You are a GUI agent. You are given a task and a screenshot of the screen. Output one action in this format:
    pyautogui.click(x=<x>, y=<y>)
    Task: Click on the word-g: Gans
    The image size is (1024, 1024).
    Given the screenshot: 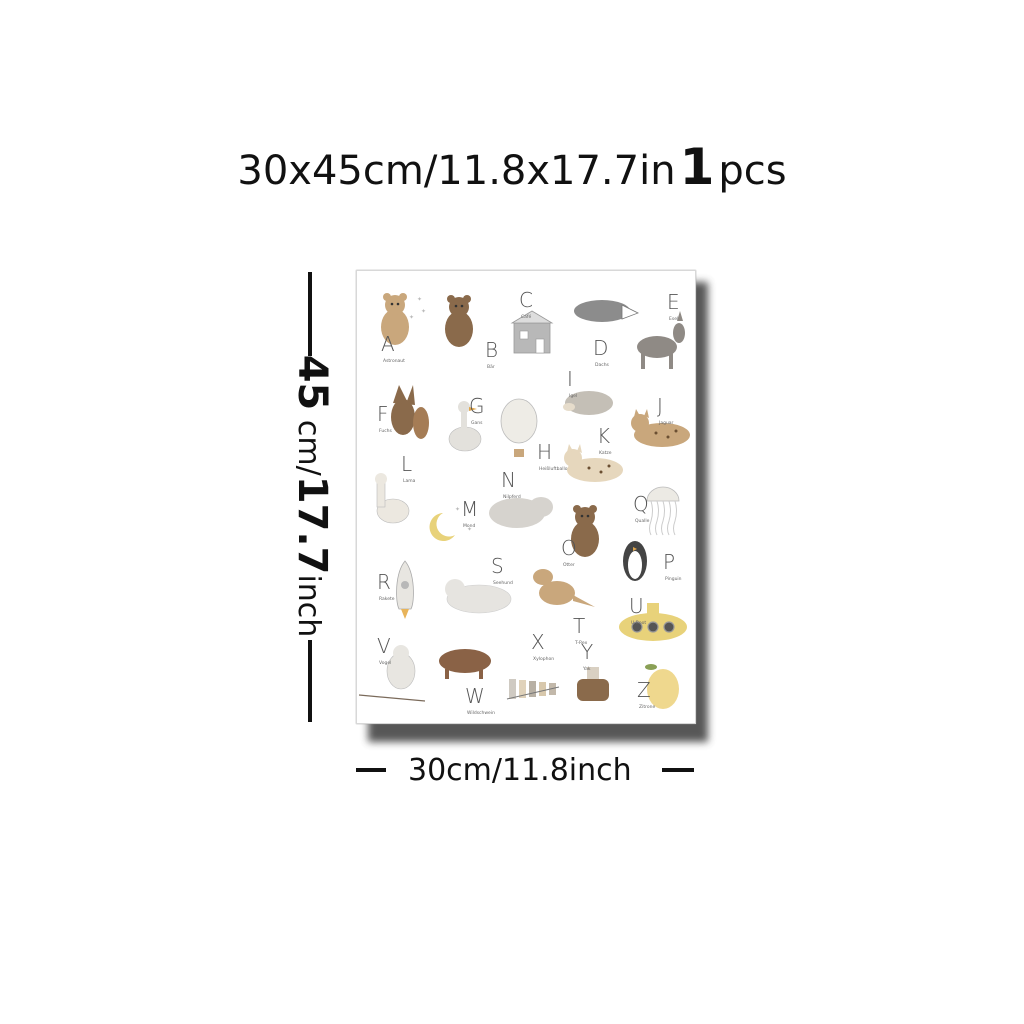 What is the action you would take?
    pyautogui.click(x=477, y=423)
    